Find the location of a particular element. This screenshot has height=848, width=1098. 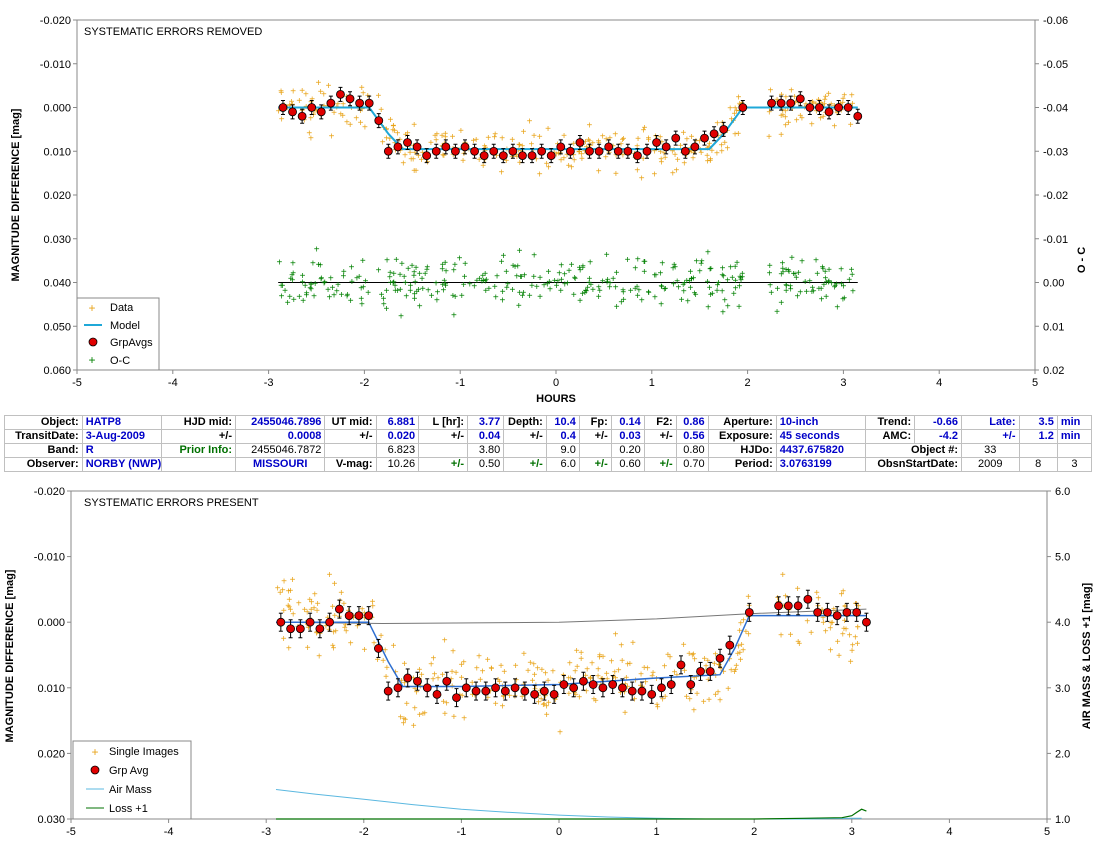

y-tick-label: 0.000 is located at coordinates (57, 109).